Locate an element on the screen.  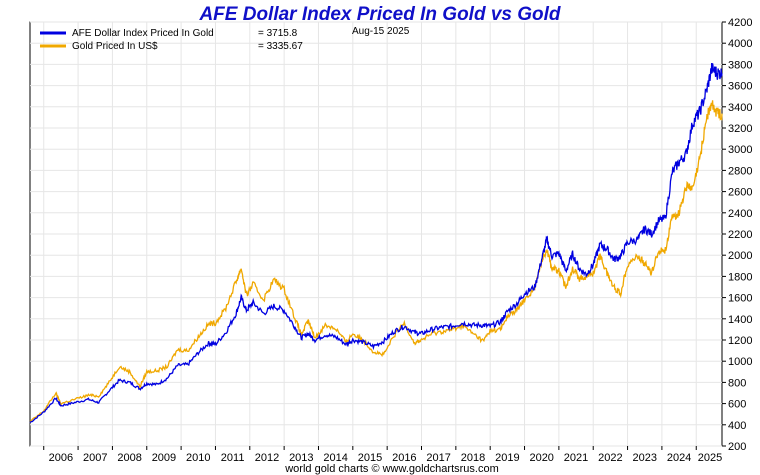
y-tick-label: 1400 is located at coordinates (740, 320).